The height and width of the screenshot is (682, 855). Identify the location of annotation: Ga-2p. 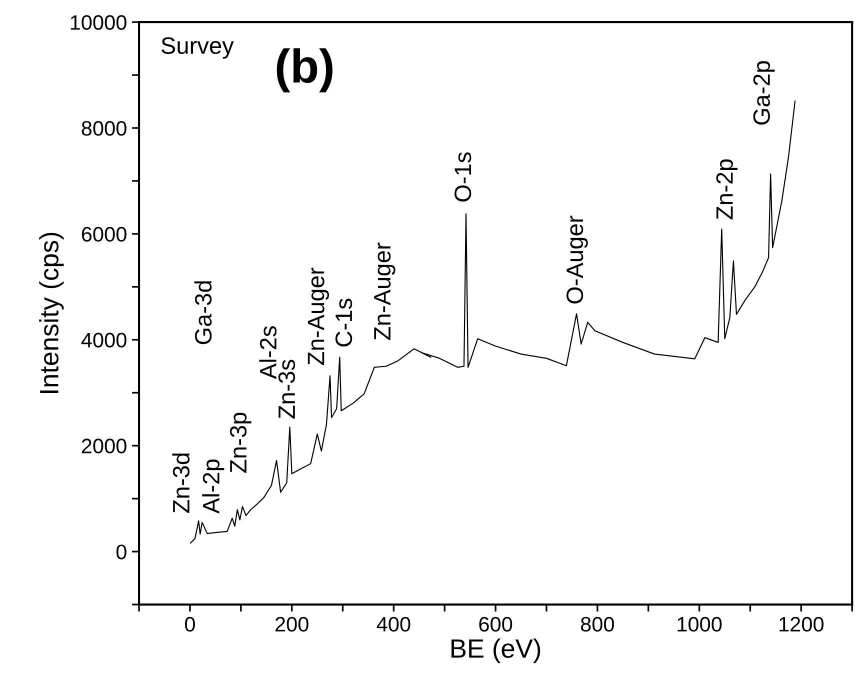
(764, 93).